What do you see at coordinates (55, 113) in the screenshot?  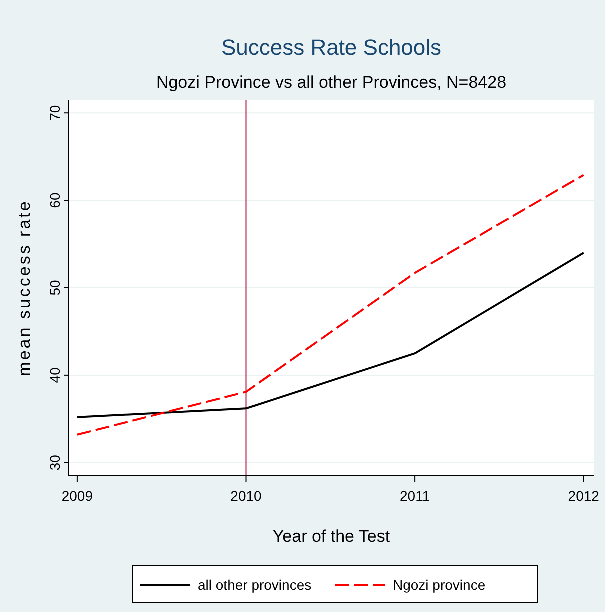 I see `y-tick-label: 70` at bounding box center [55, 113].